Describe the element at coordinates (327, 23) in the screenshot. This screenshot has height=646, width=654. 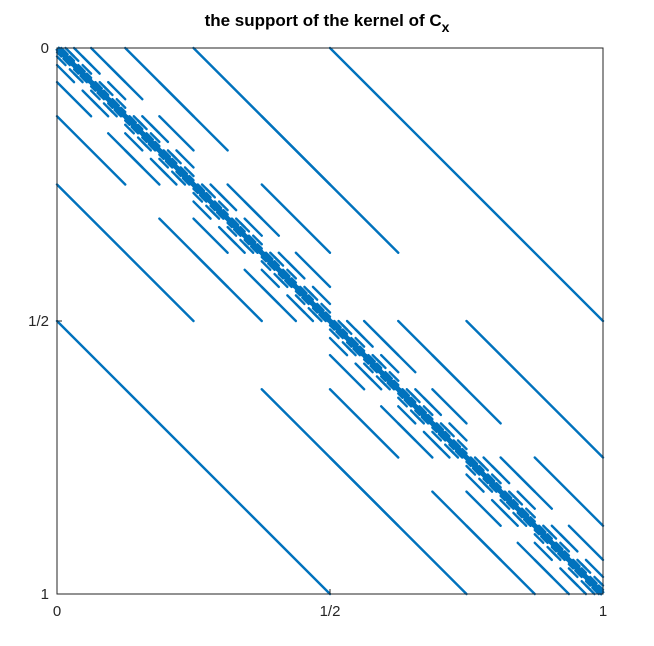
I see `chart-title: the support of the kernel of Cx` at that location.